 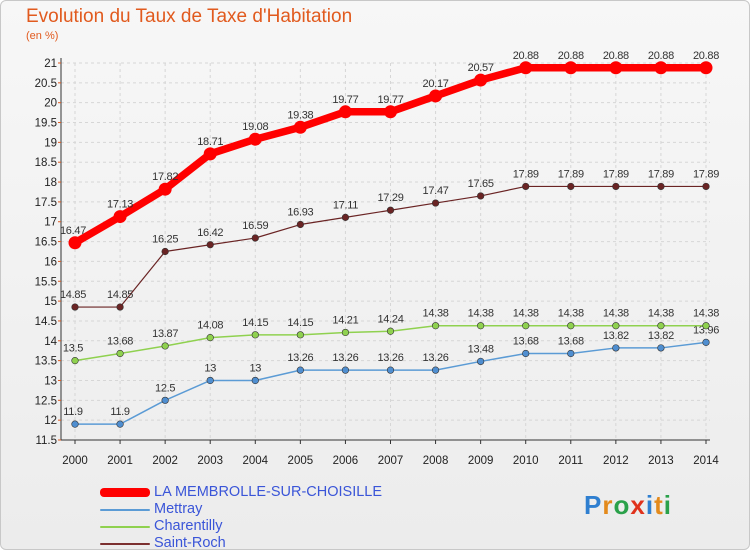 I want to click on legend-label: Charentilly, so click(x=188, y=526).